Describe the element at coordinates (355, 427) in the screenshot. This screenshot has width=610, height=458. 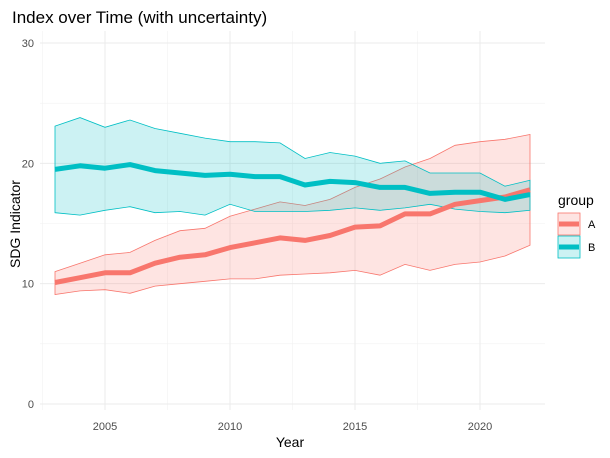
I see `x-tick-label: 2015` at that location.